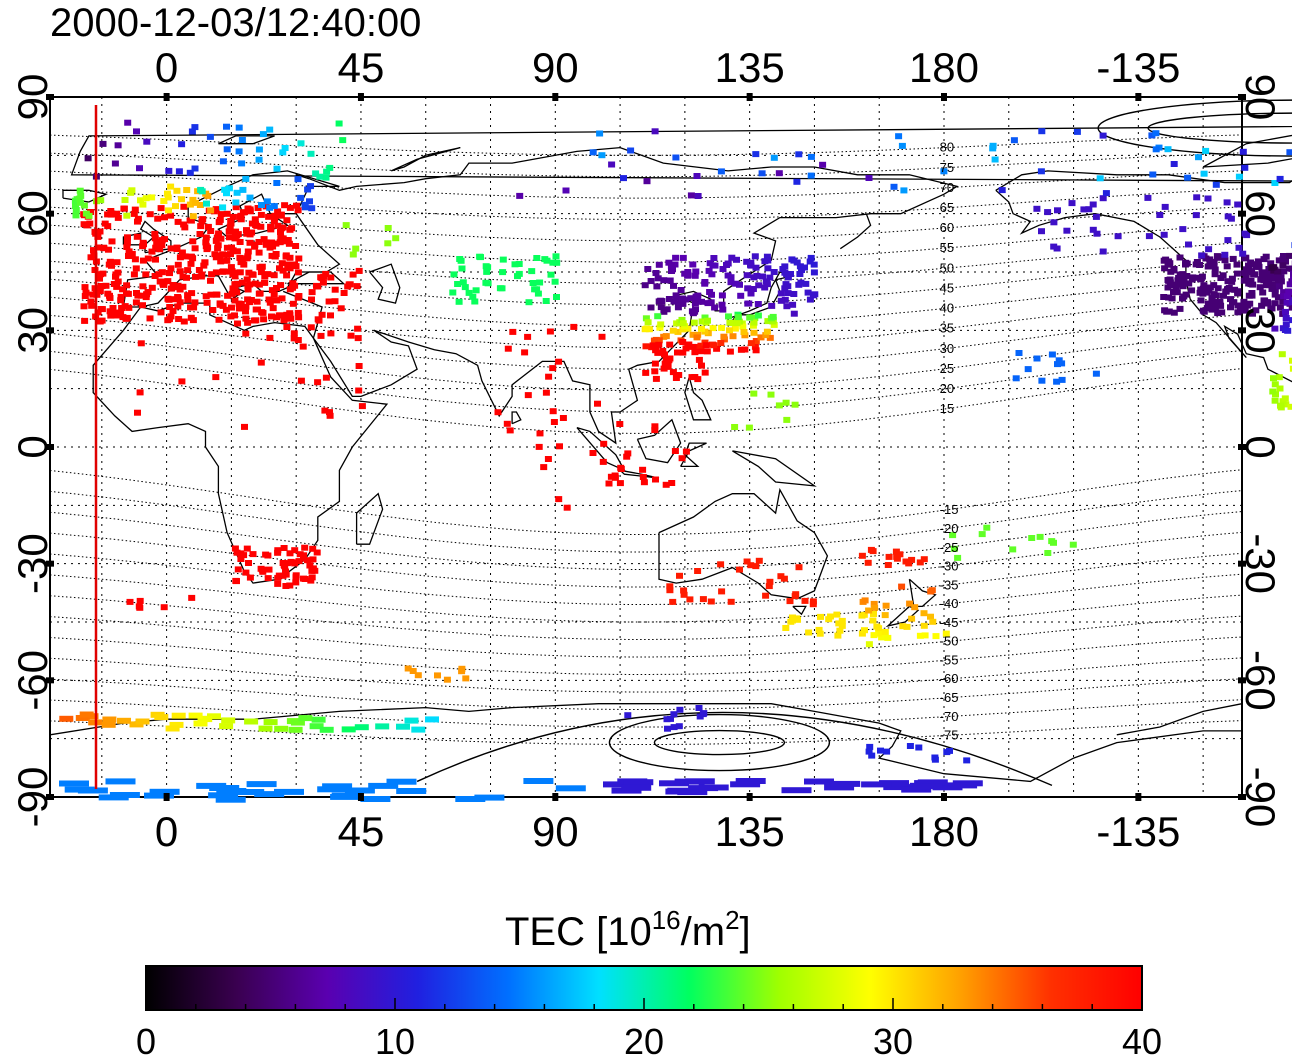  What do you see at coordinates (32, 680) in the screenshot?
I see `left-lat-label: -60` at bounding box center [32, 680].